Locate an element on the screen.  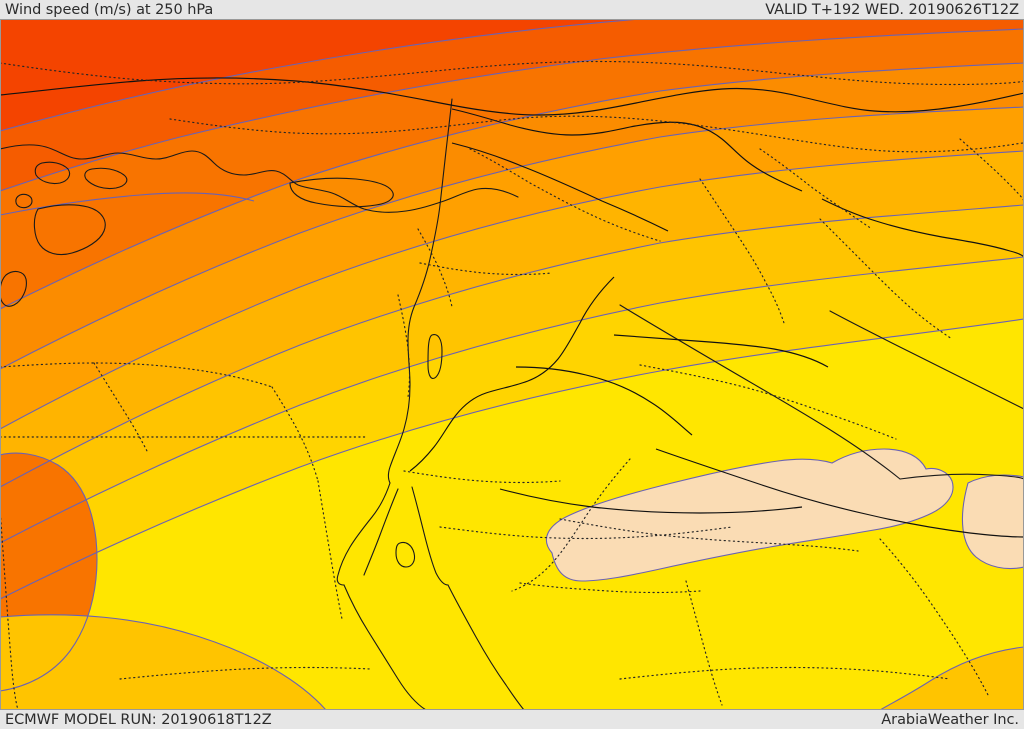
border-dotted-sinai-border is located at coordinates (482, 477).